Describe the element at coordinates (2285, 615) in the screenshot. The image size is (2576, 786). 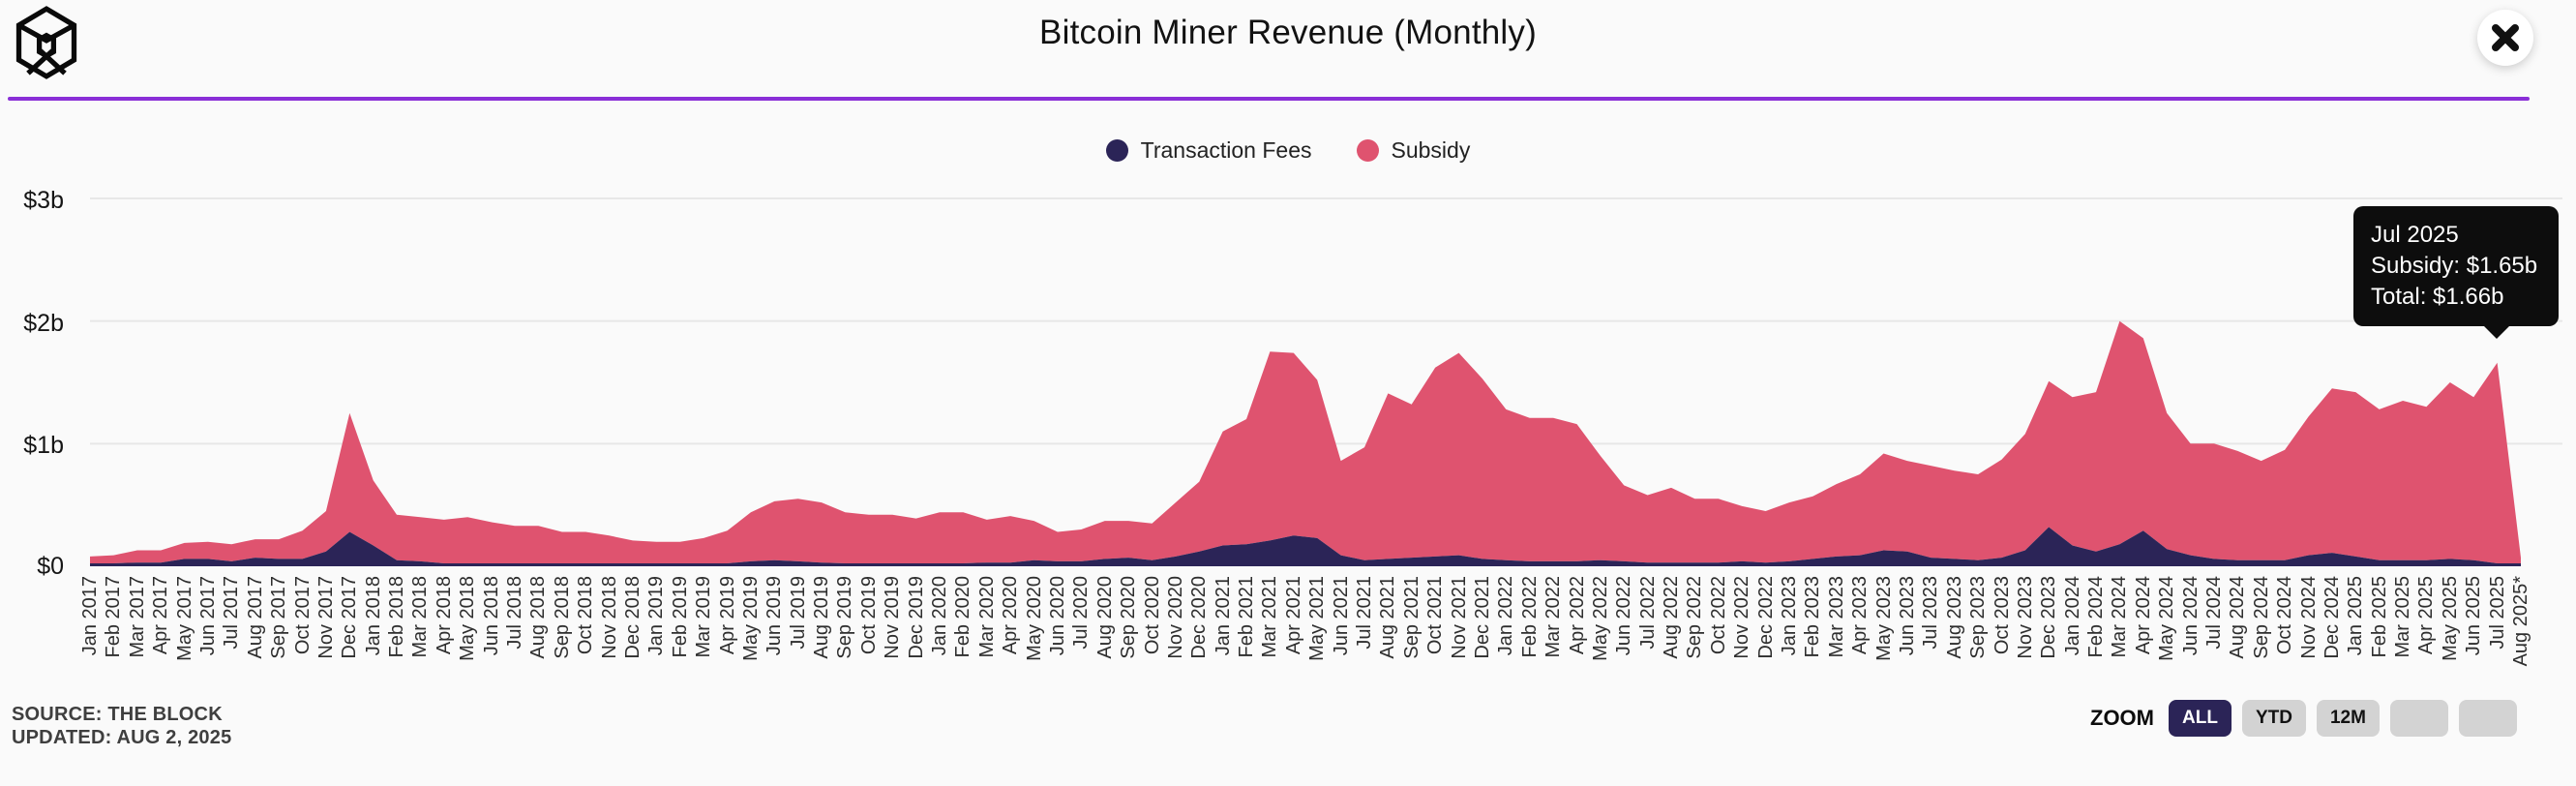
I see `x-axis-label: Oct 2024` at that location.